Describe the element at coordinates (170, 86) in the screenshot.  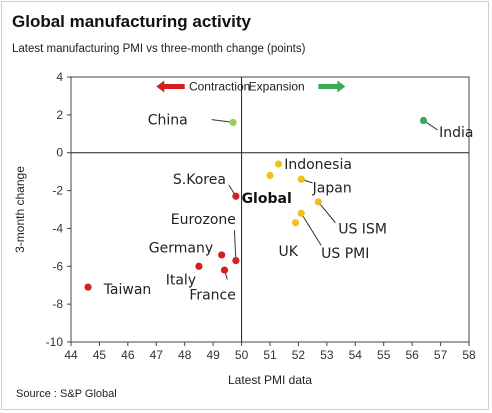
I see `contraction-arrow-icon` at that location.